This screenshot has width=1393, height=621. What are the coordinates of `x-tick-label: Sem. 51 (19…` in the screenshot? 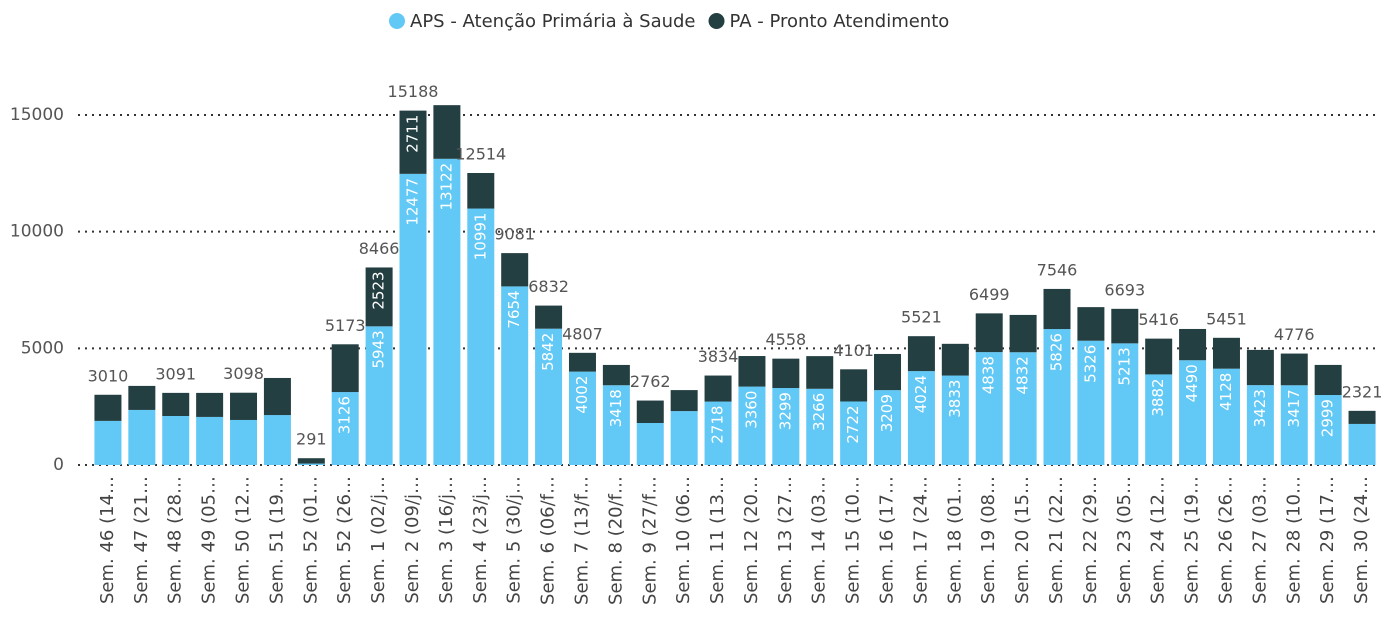 It's located at (276, 540).